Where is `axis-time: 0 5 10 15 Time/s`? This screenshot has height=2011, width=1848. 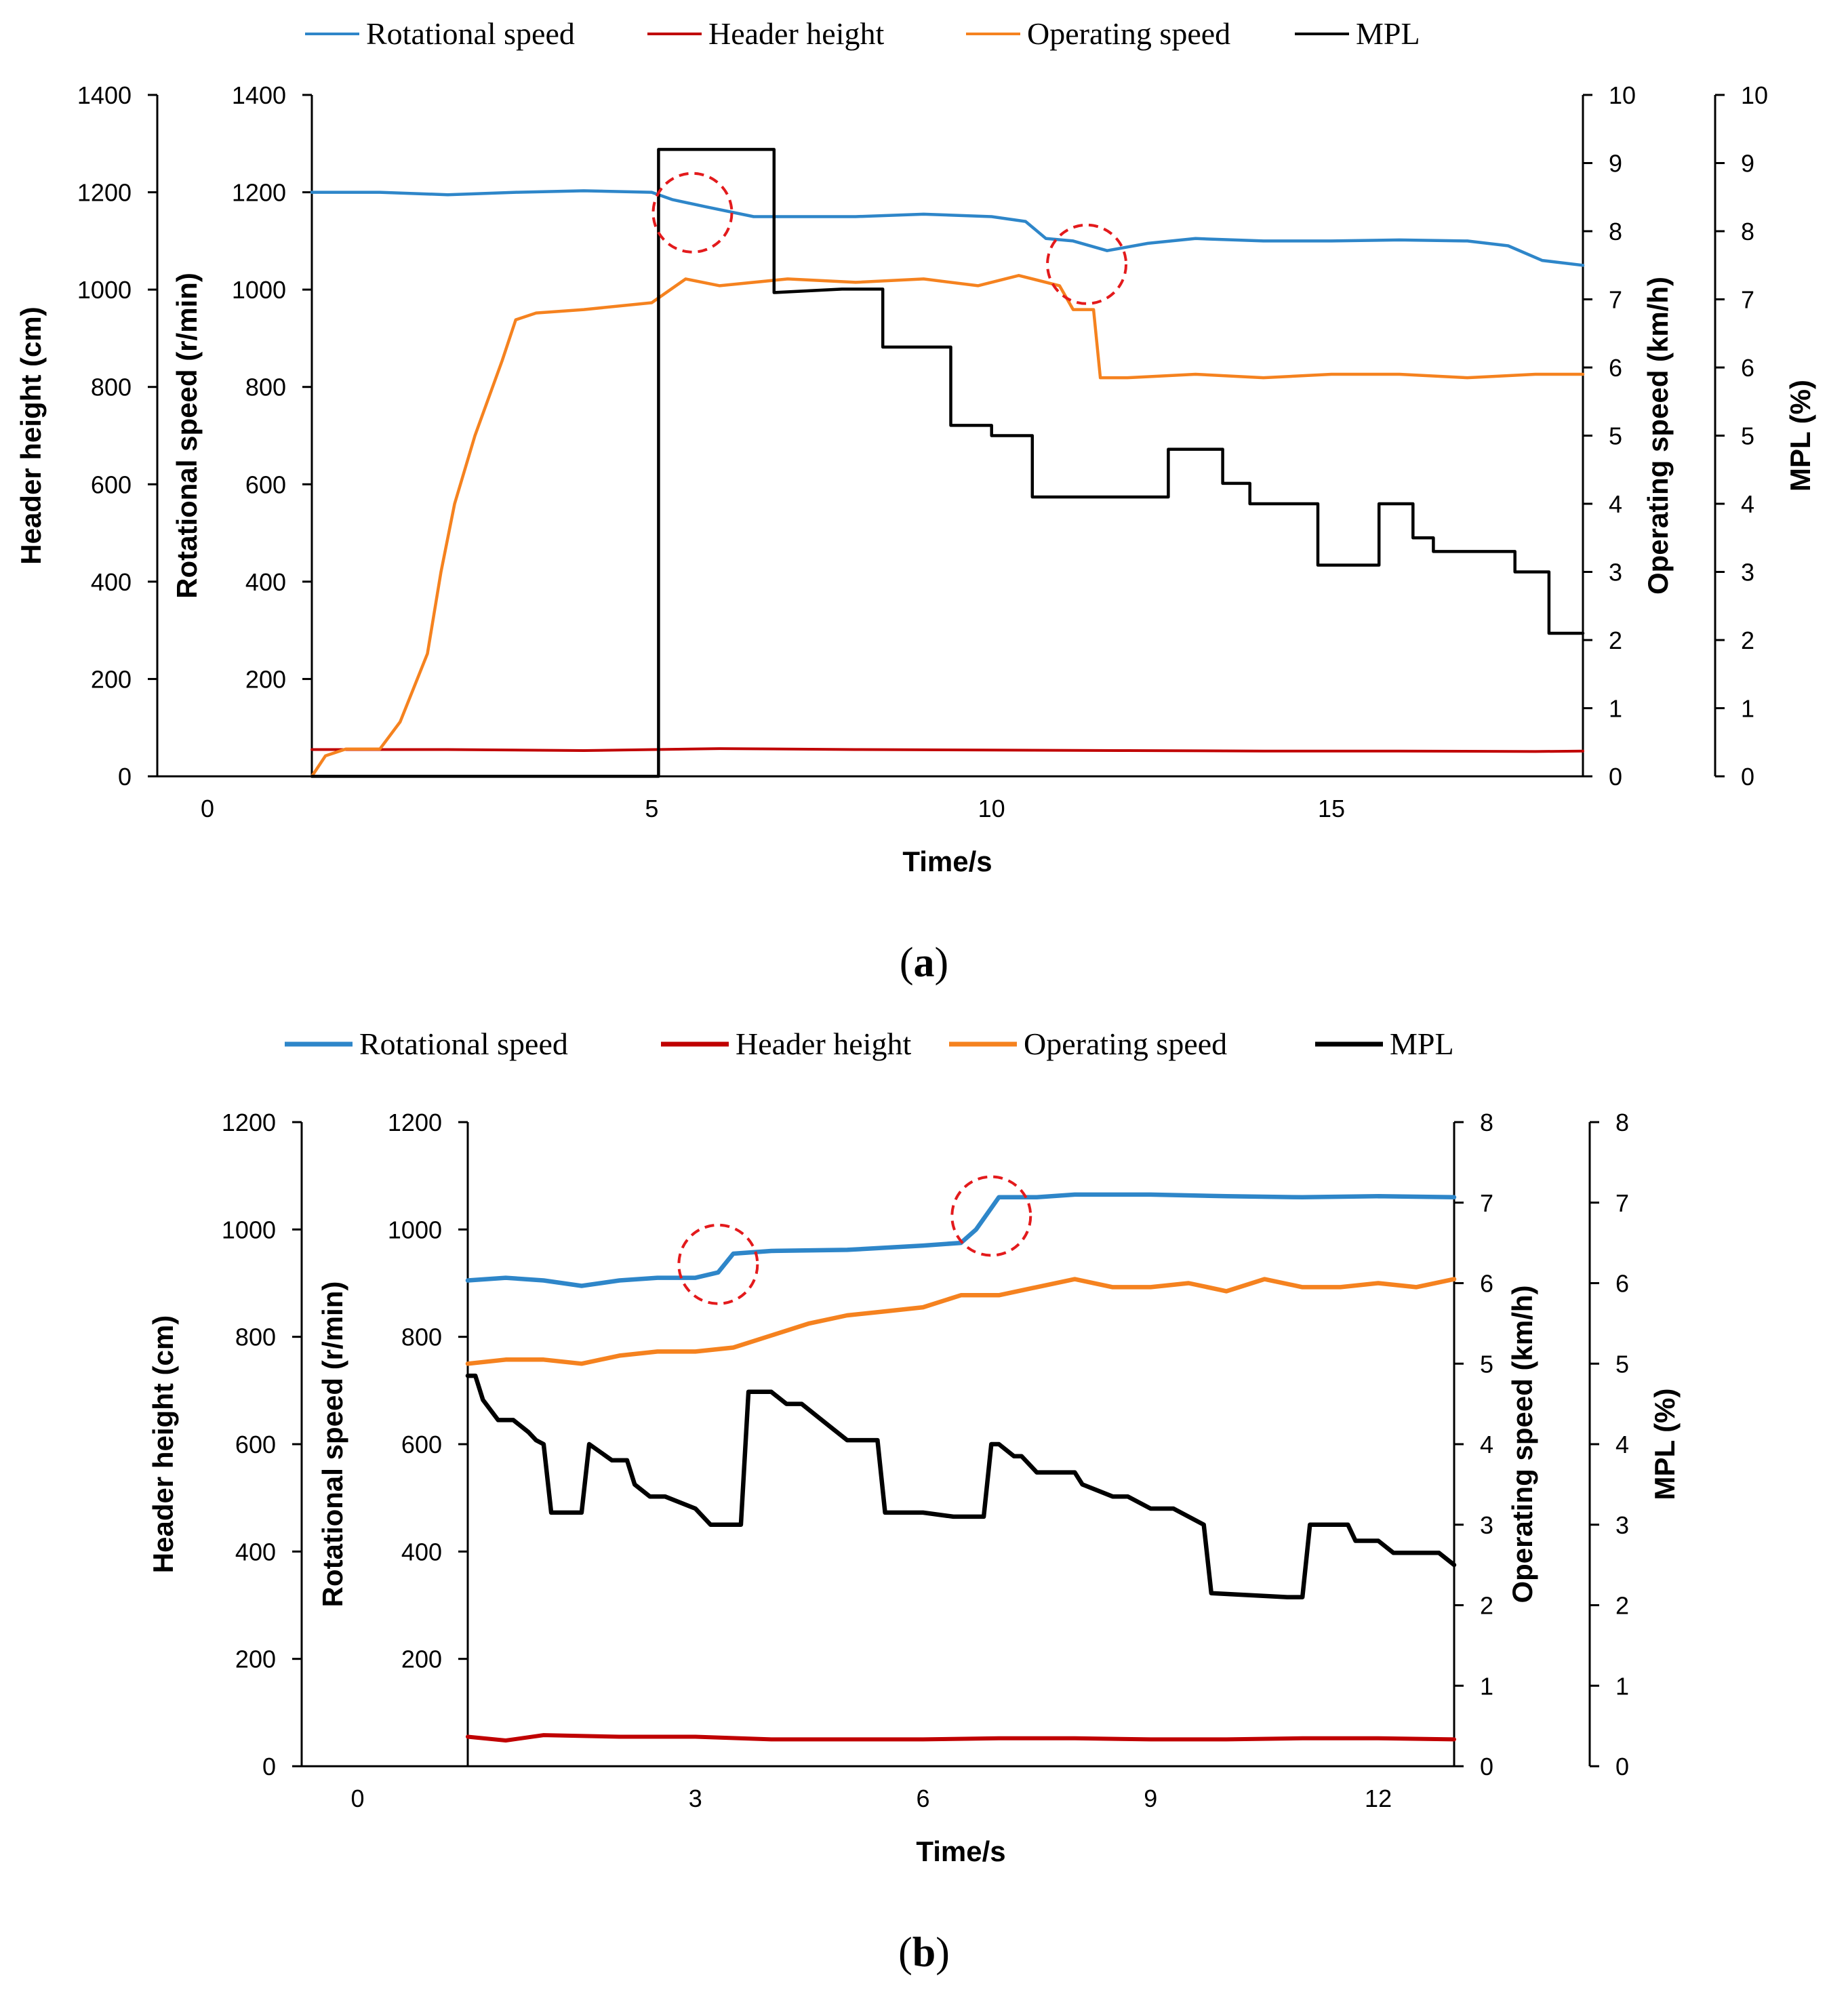 axis-time: 0 5 10 15 Time/s is located at coordinates (870, 826).